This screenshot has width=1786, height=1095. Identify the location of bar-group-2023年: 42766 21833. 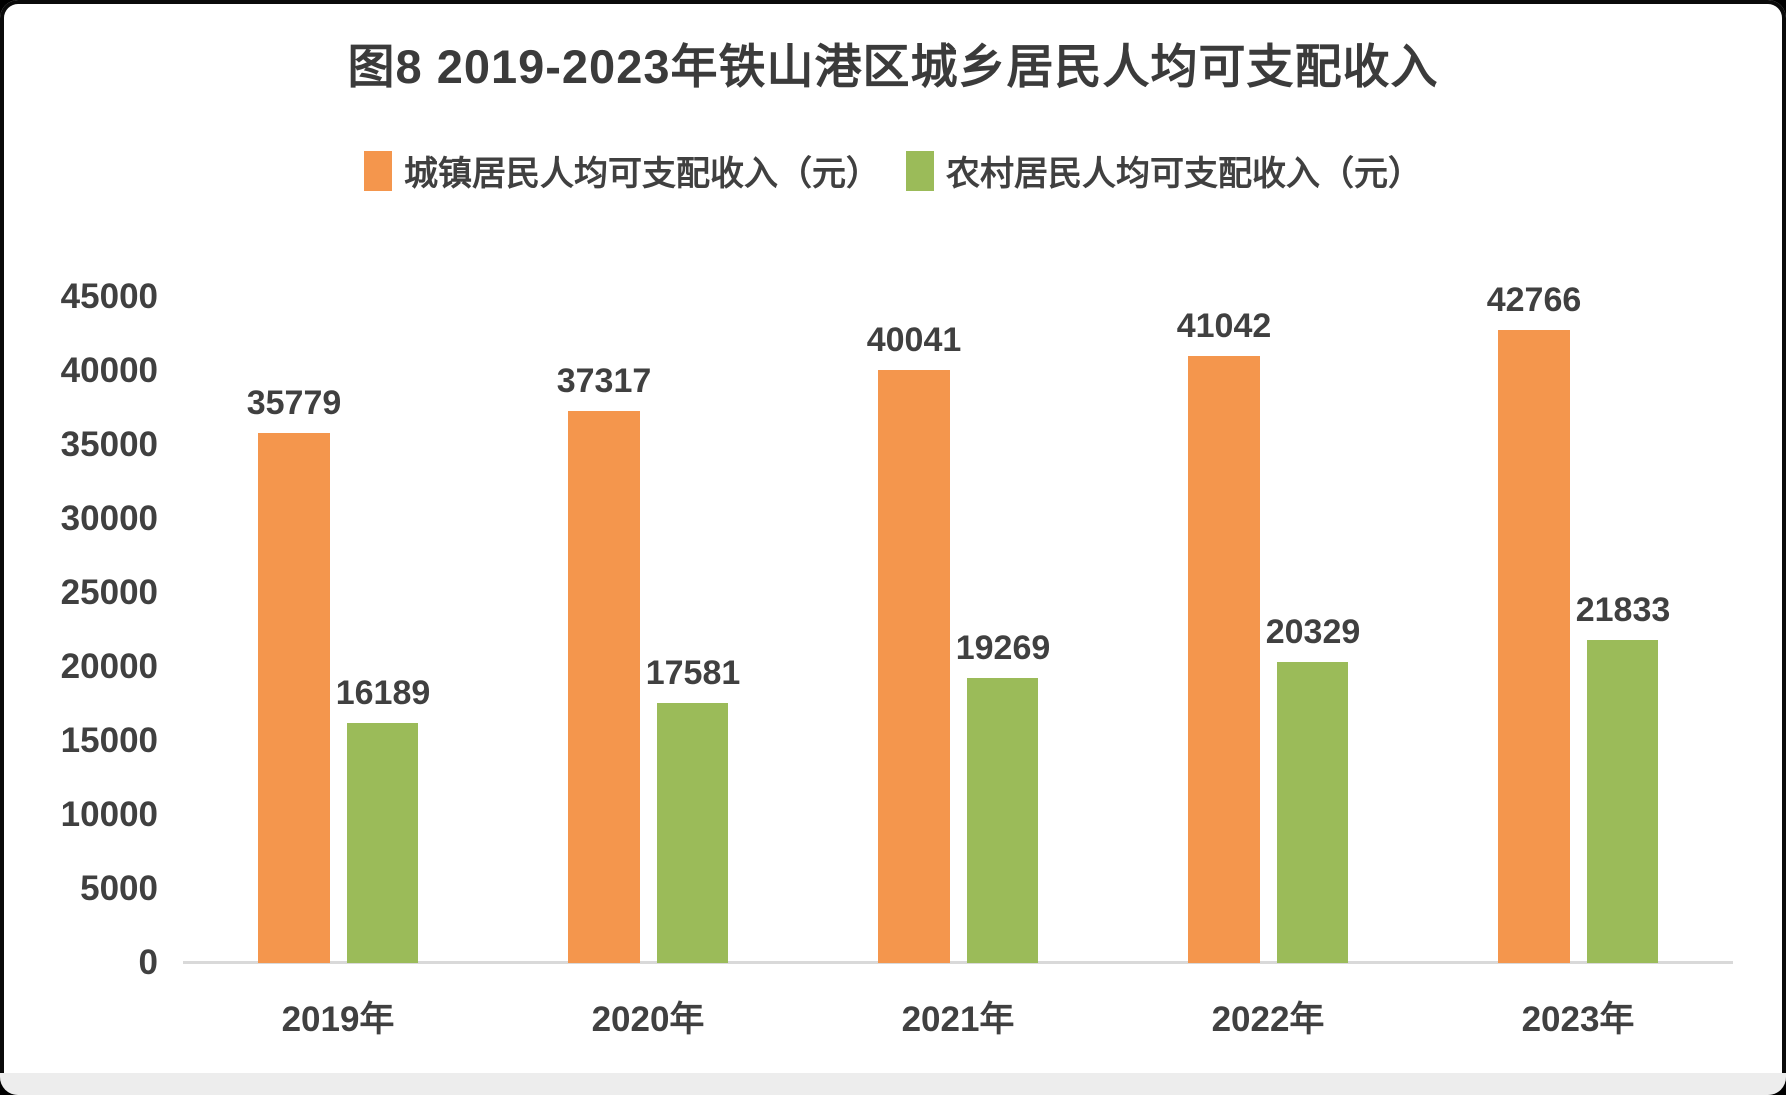
(1578, 622).